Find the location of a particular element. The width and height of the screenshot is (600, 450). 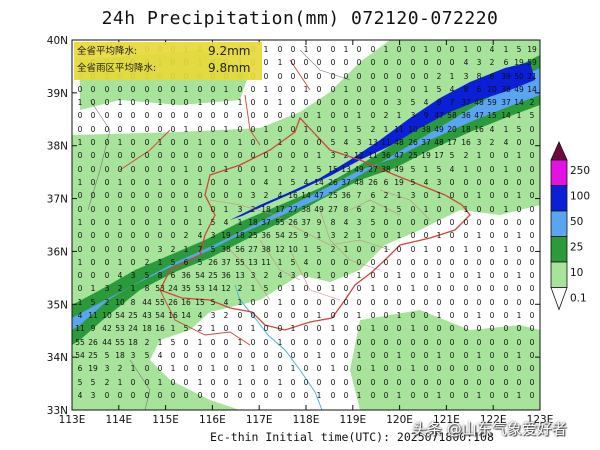

grid-value: 13 is located at coordinates (373, 142).